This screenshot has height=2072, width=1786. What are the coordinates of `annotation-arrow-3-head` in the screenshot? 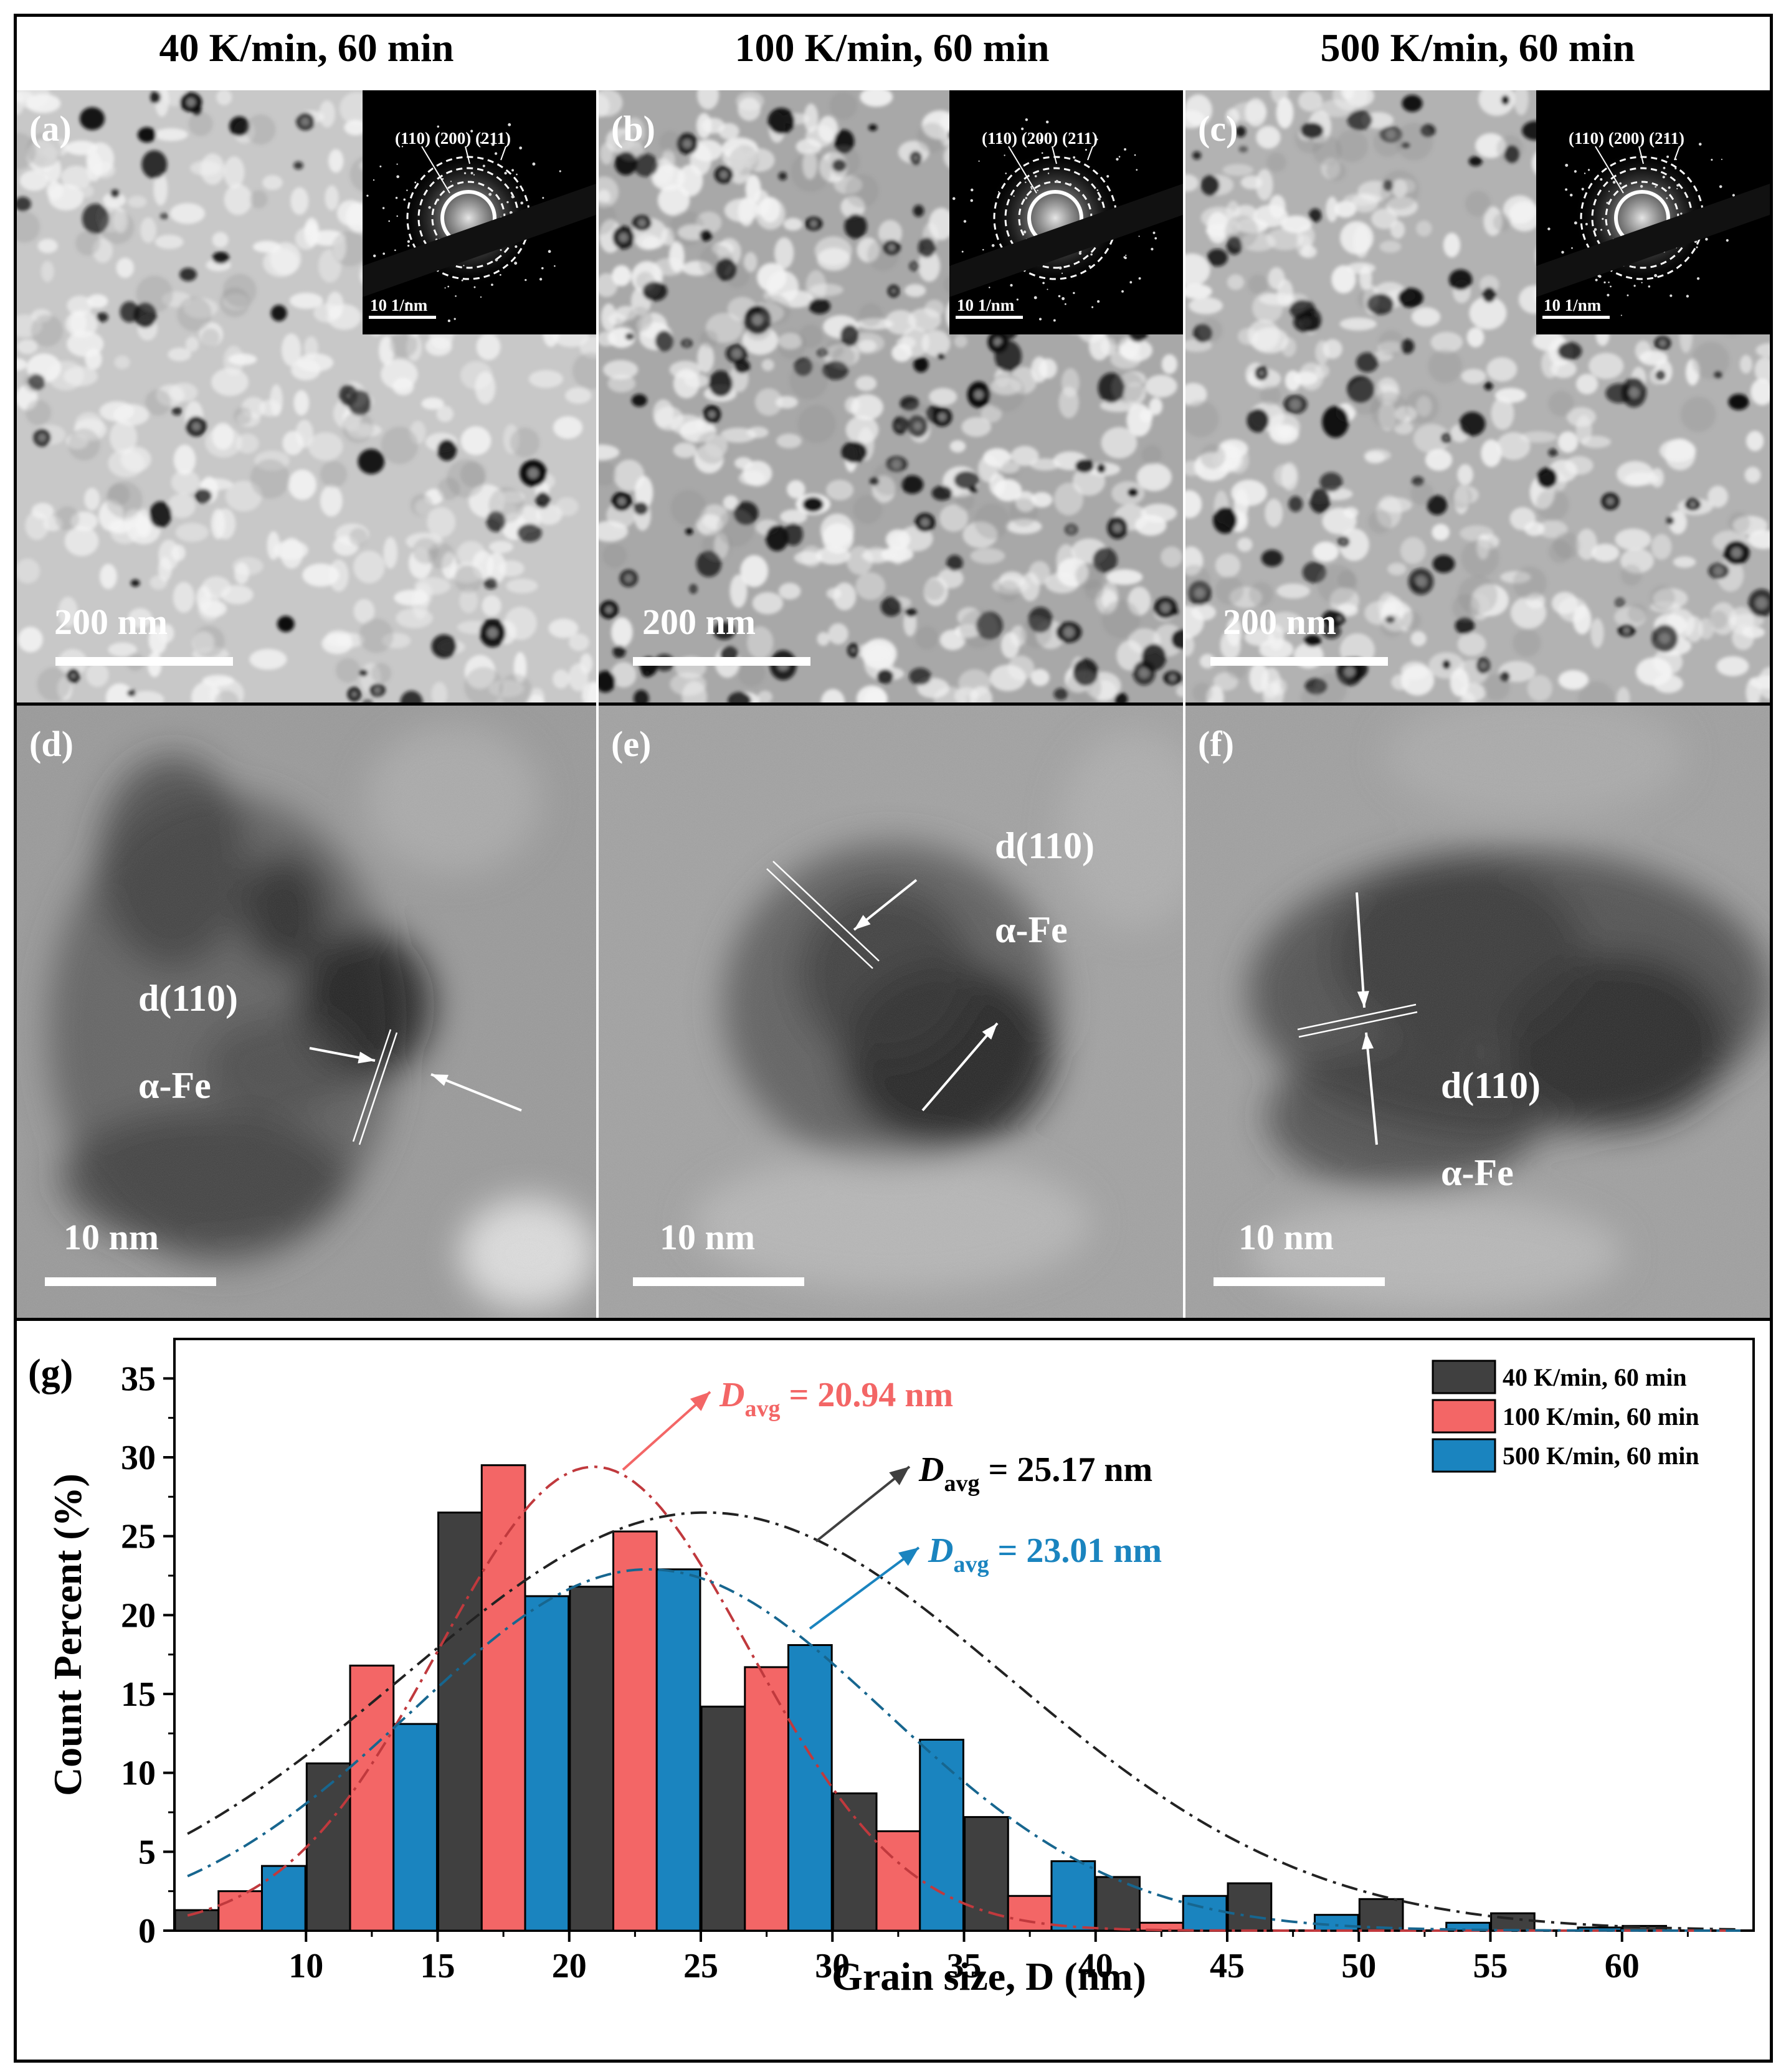 It's located at (909, 1557).